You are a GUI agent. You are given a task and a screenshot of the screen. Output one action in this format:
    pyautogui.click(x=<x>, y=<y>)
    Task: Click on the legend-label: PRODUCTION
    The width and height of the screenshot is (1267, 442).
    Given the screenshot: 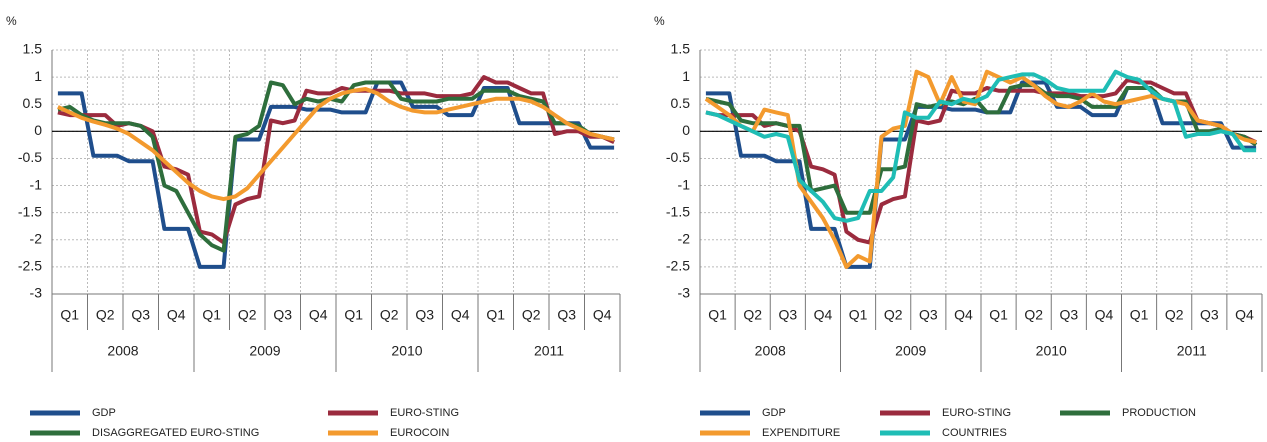 What is the action you would take?
    pyautogui.click(x=1159, y=413)
    